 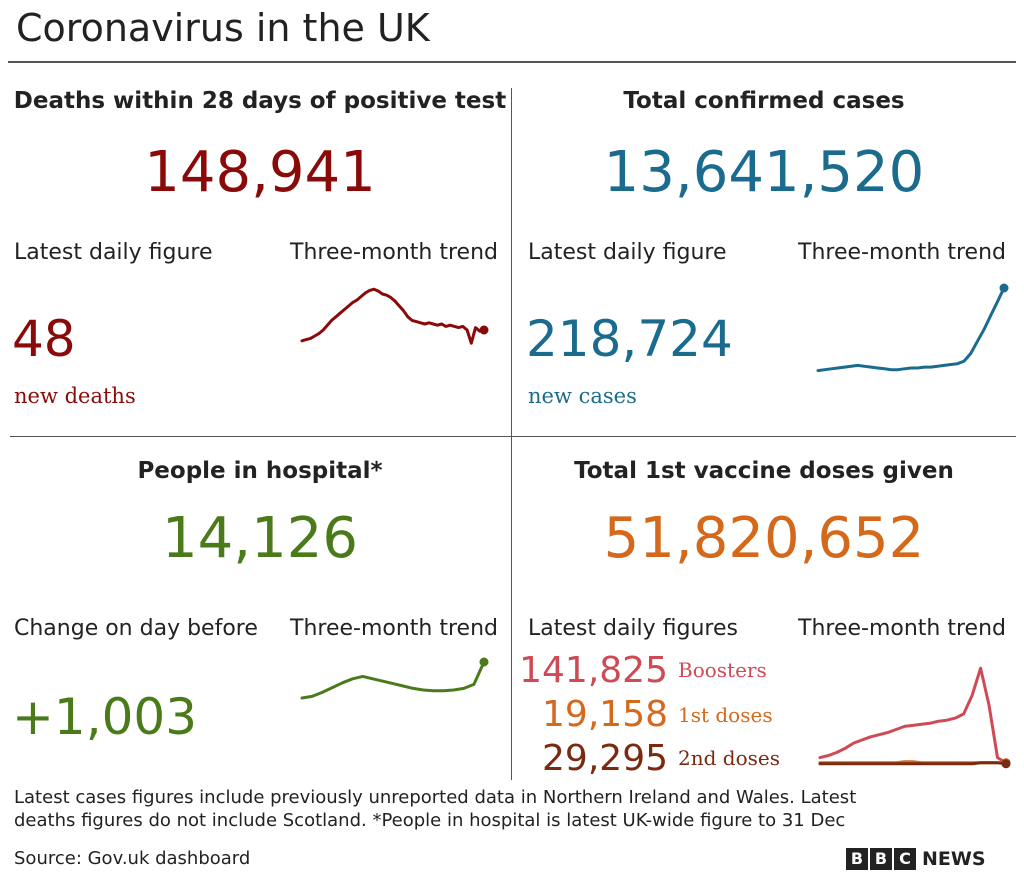 I want to click on cases-trend-chart, so click(x=912, y=328).